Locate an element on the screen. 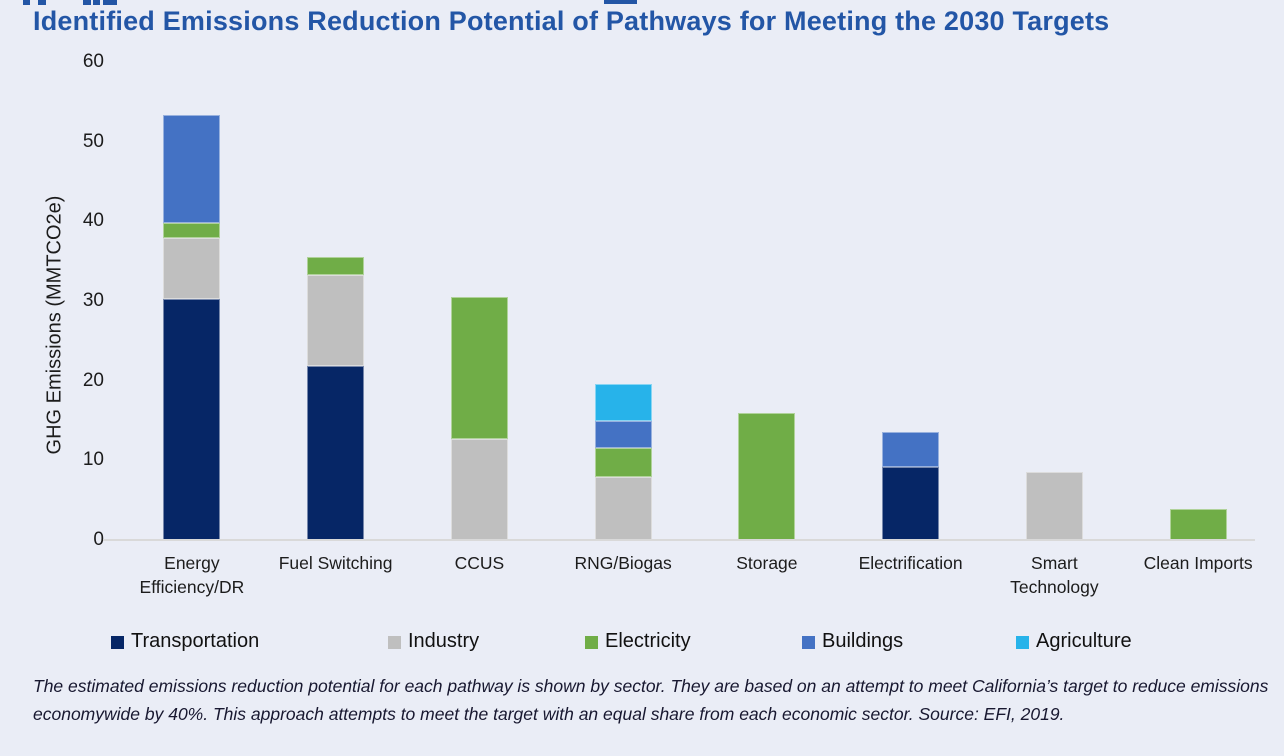  bar-slot-fuel-switching is located at coordinates (336, 301).